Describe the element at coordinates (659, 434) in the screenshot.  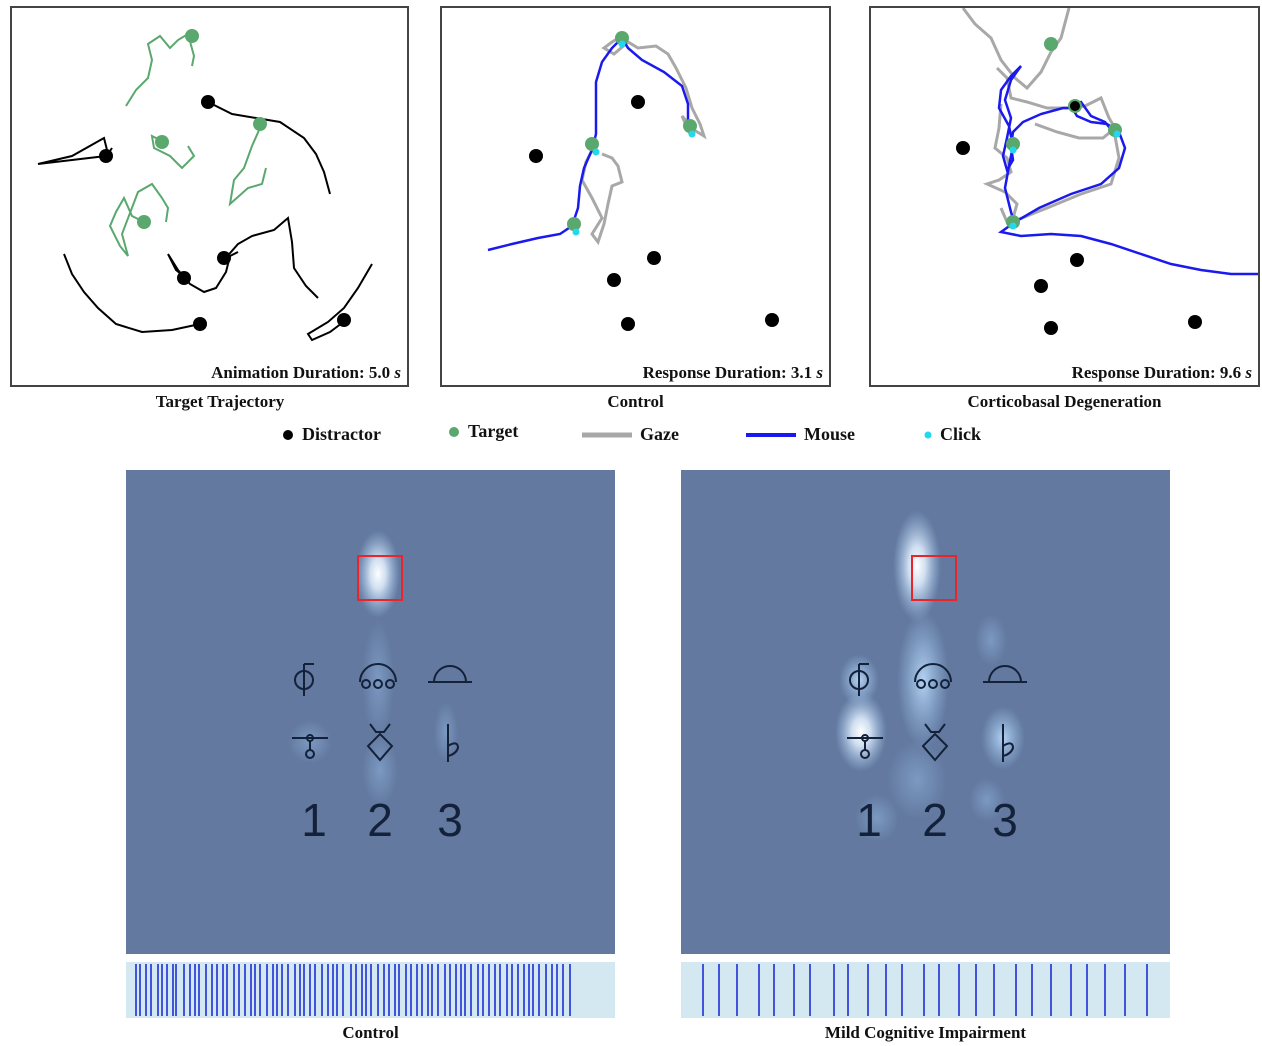
I see `legend-label: Gaze` at that location.